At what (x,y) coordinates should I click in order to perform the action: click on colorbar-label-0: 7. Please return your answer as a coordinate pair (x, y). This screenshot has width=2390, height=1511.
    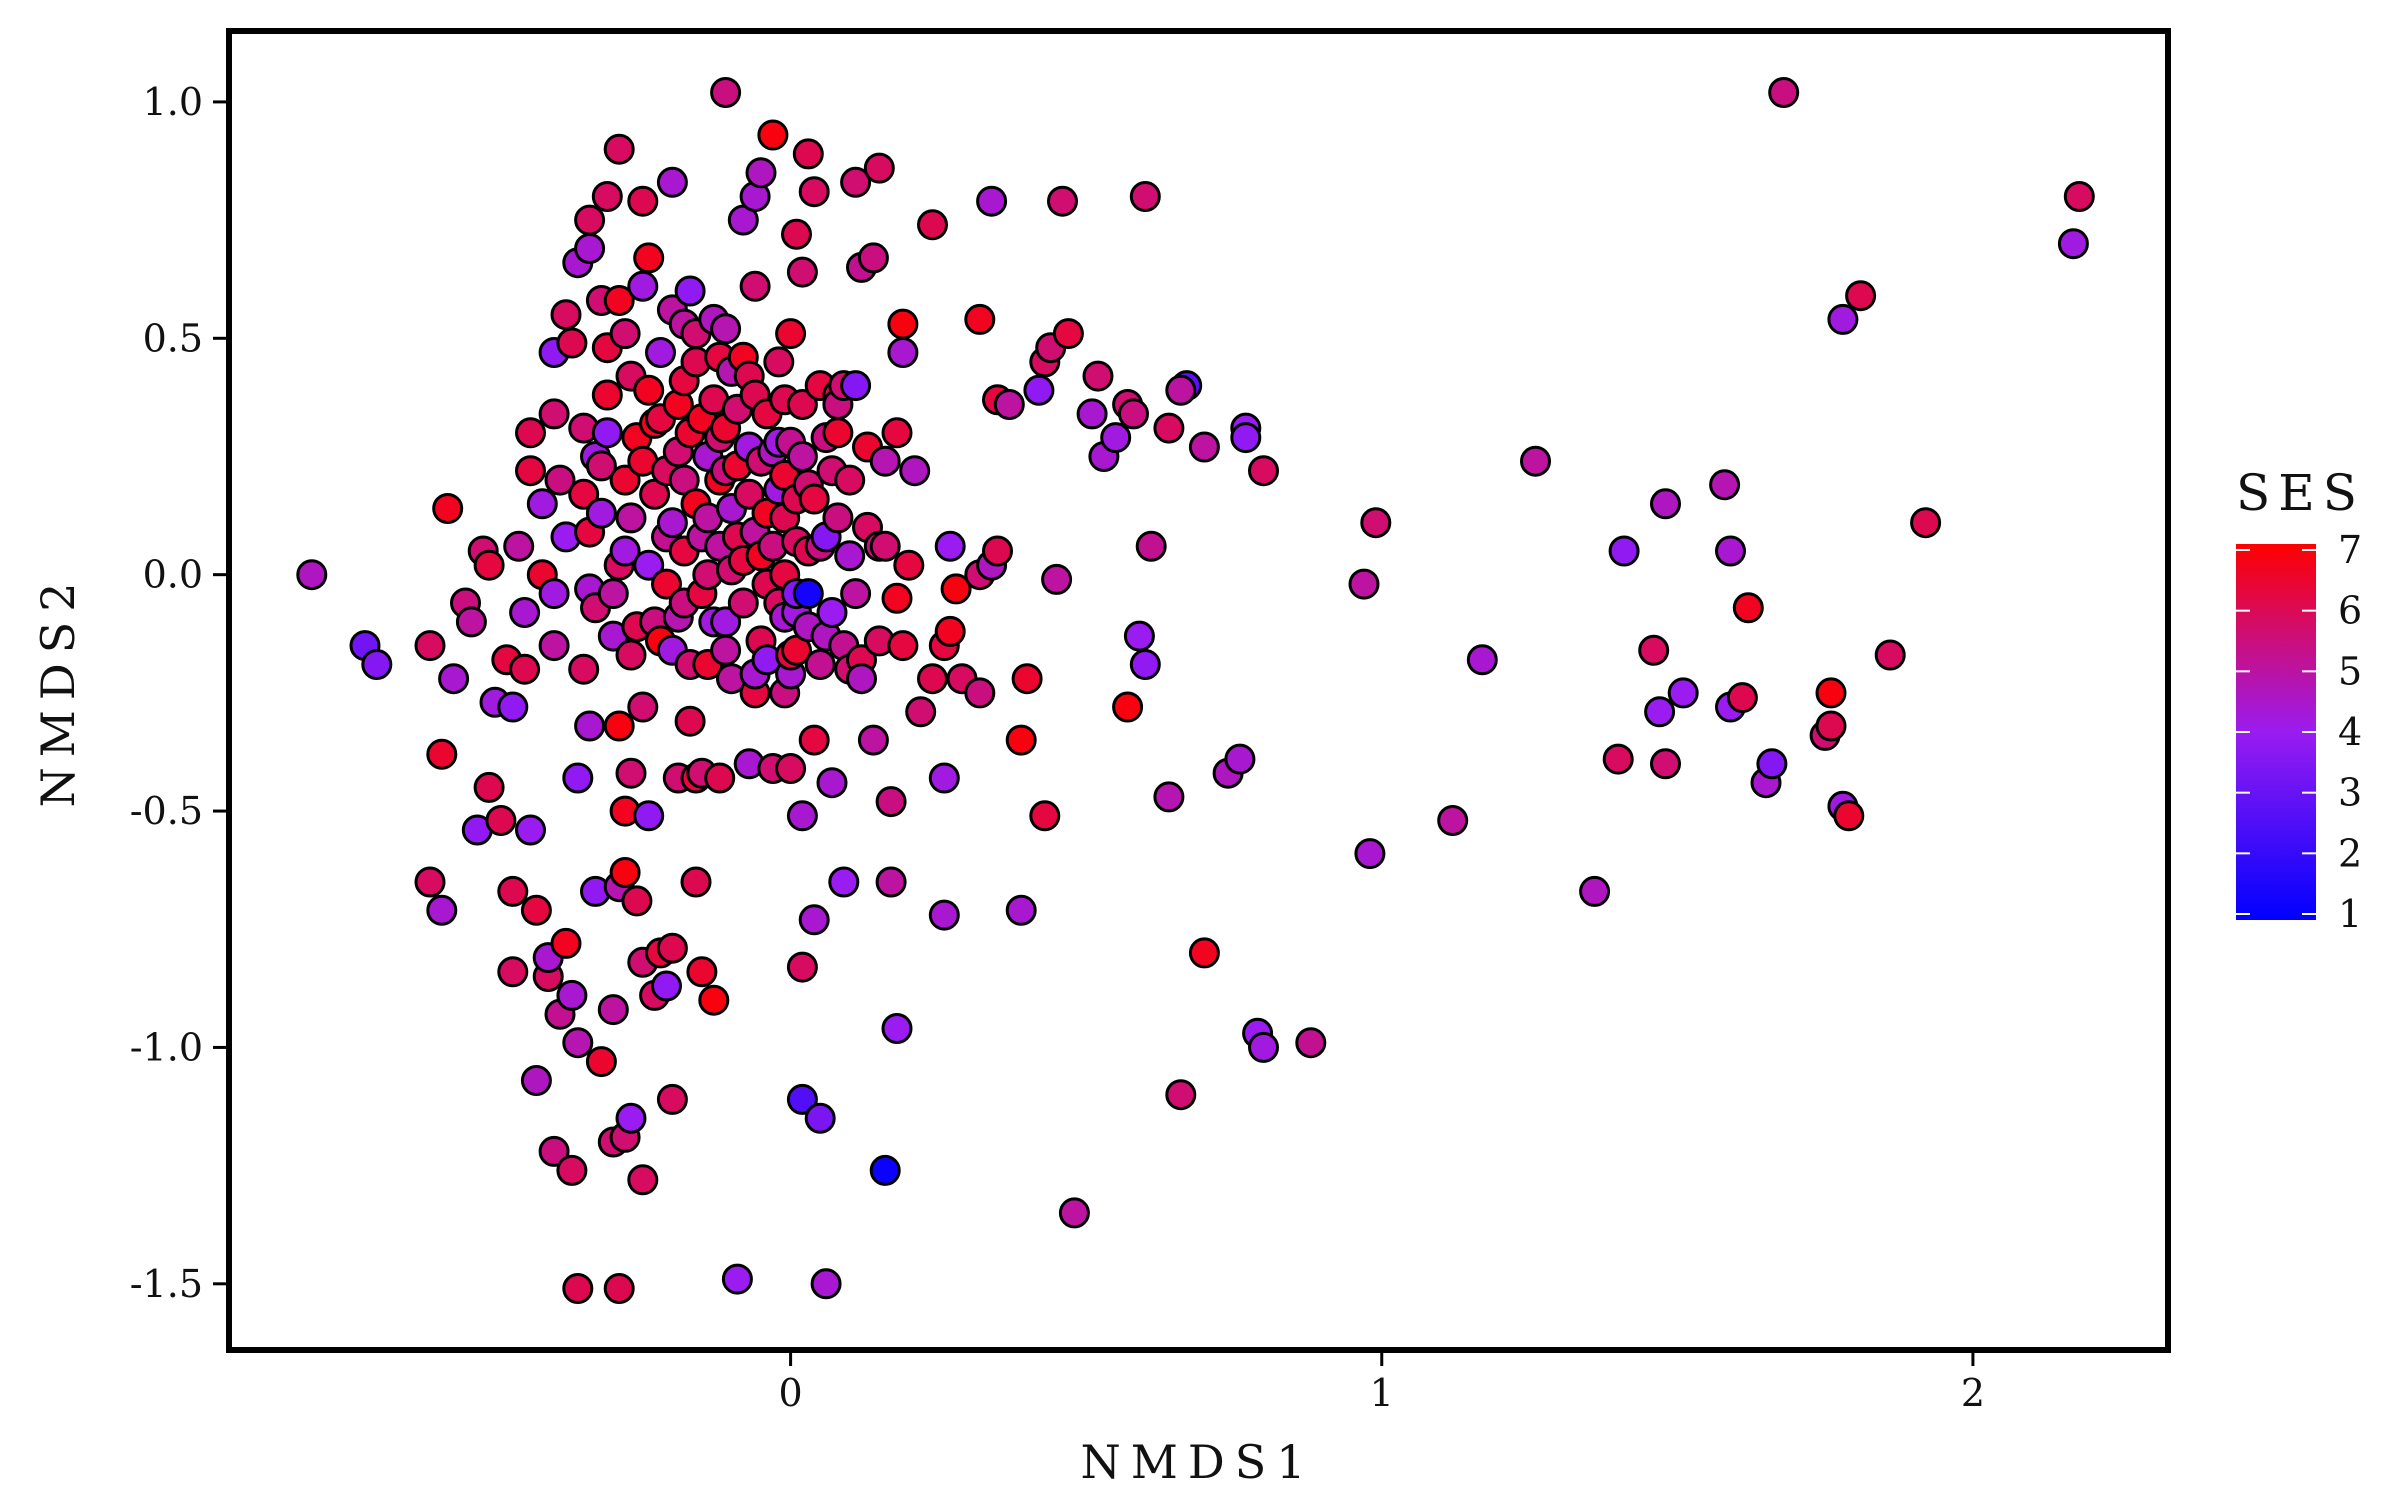
    Looking at the image, I should click on (2350, 550).